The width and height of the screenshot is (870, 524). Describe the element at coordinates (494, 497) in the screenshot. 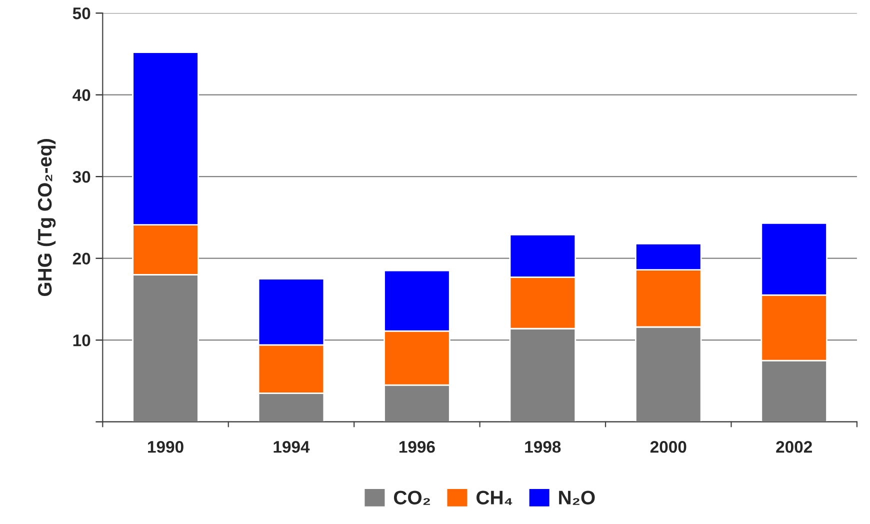

I see `legend-label: CH₄` at that location.